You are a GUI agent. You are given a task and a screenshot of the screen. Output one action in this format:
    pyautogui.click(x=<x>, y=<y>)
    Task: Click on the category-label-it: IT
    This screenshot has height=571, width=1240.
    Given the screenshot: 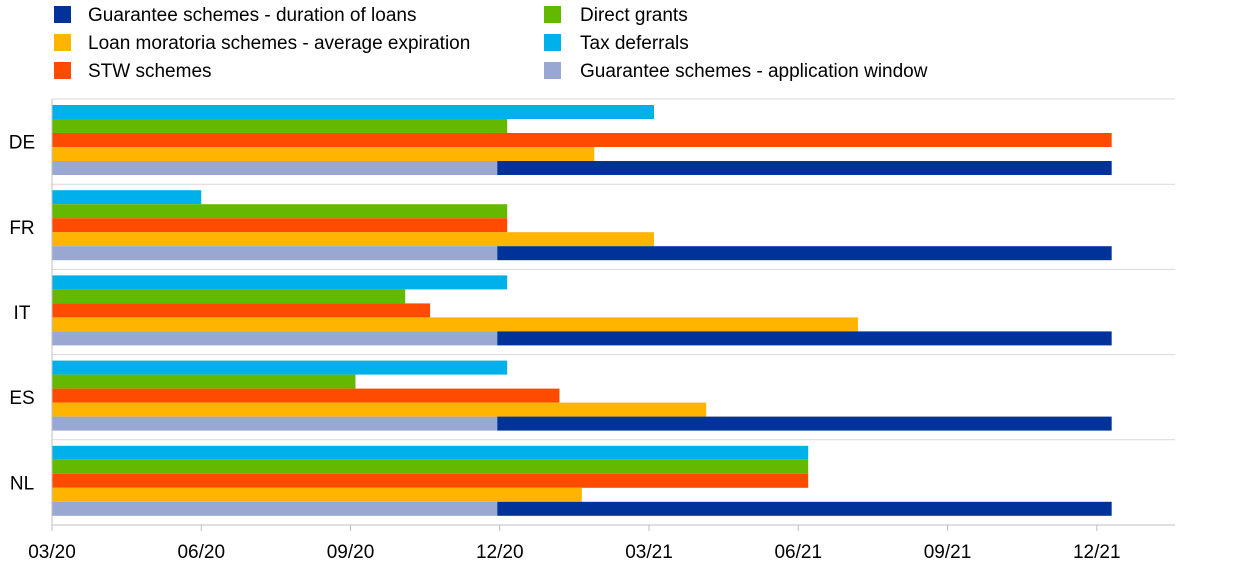 What is the action you would take?
    pyautogui.click(x=22, y=313)
    